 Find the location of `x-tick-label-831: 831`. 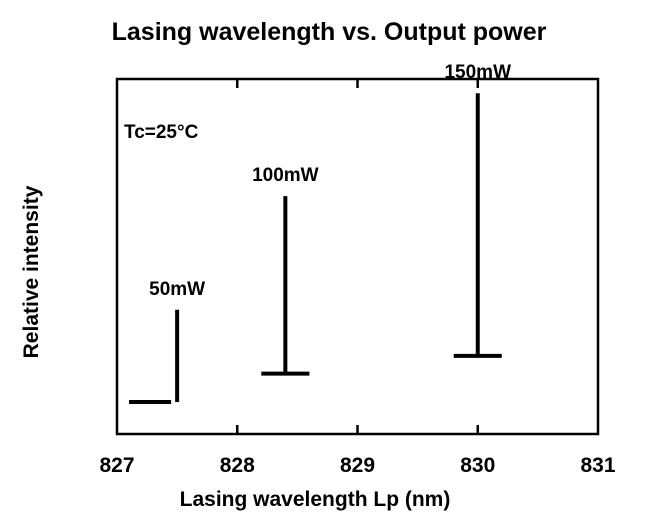

x-tick-label-831: 831 is located at coordinates (597, 465).